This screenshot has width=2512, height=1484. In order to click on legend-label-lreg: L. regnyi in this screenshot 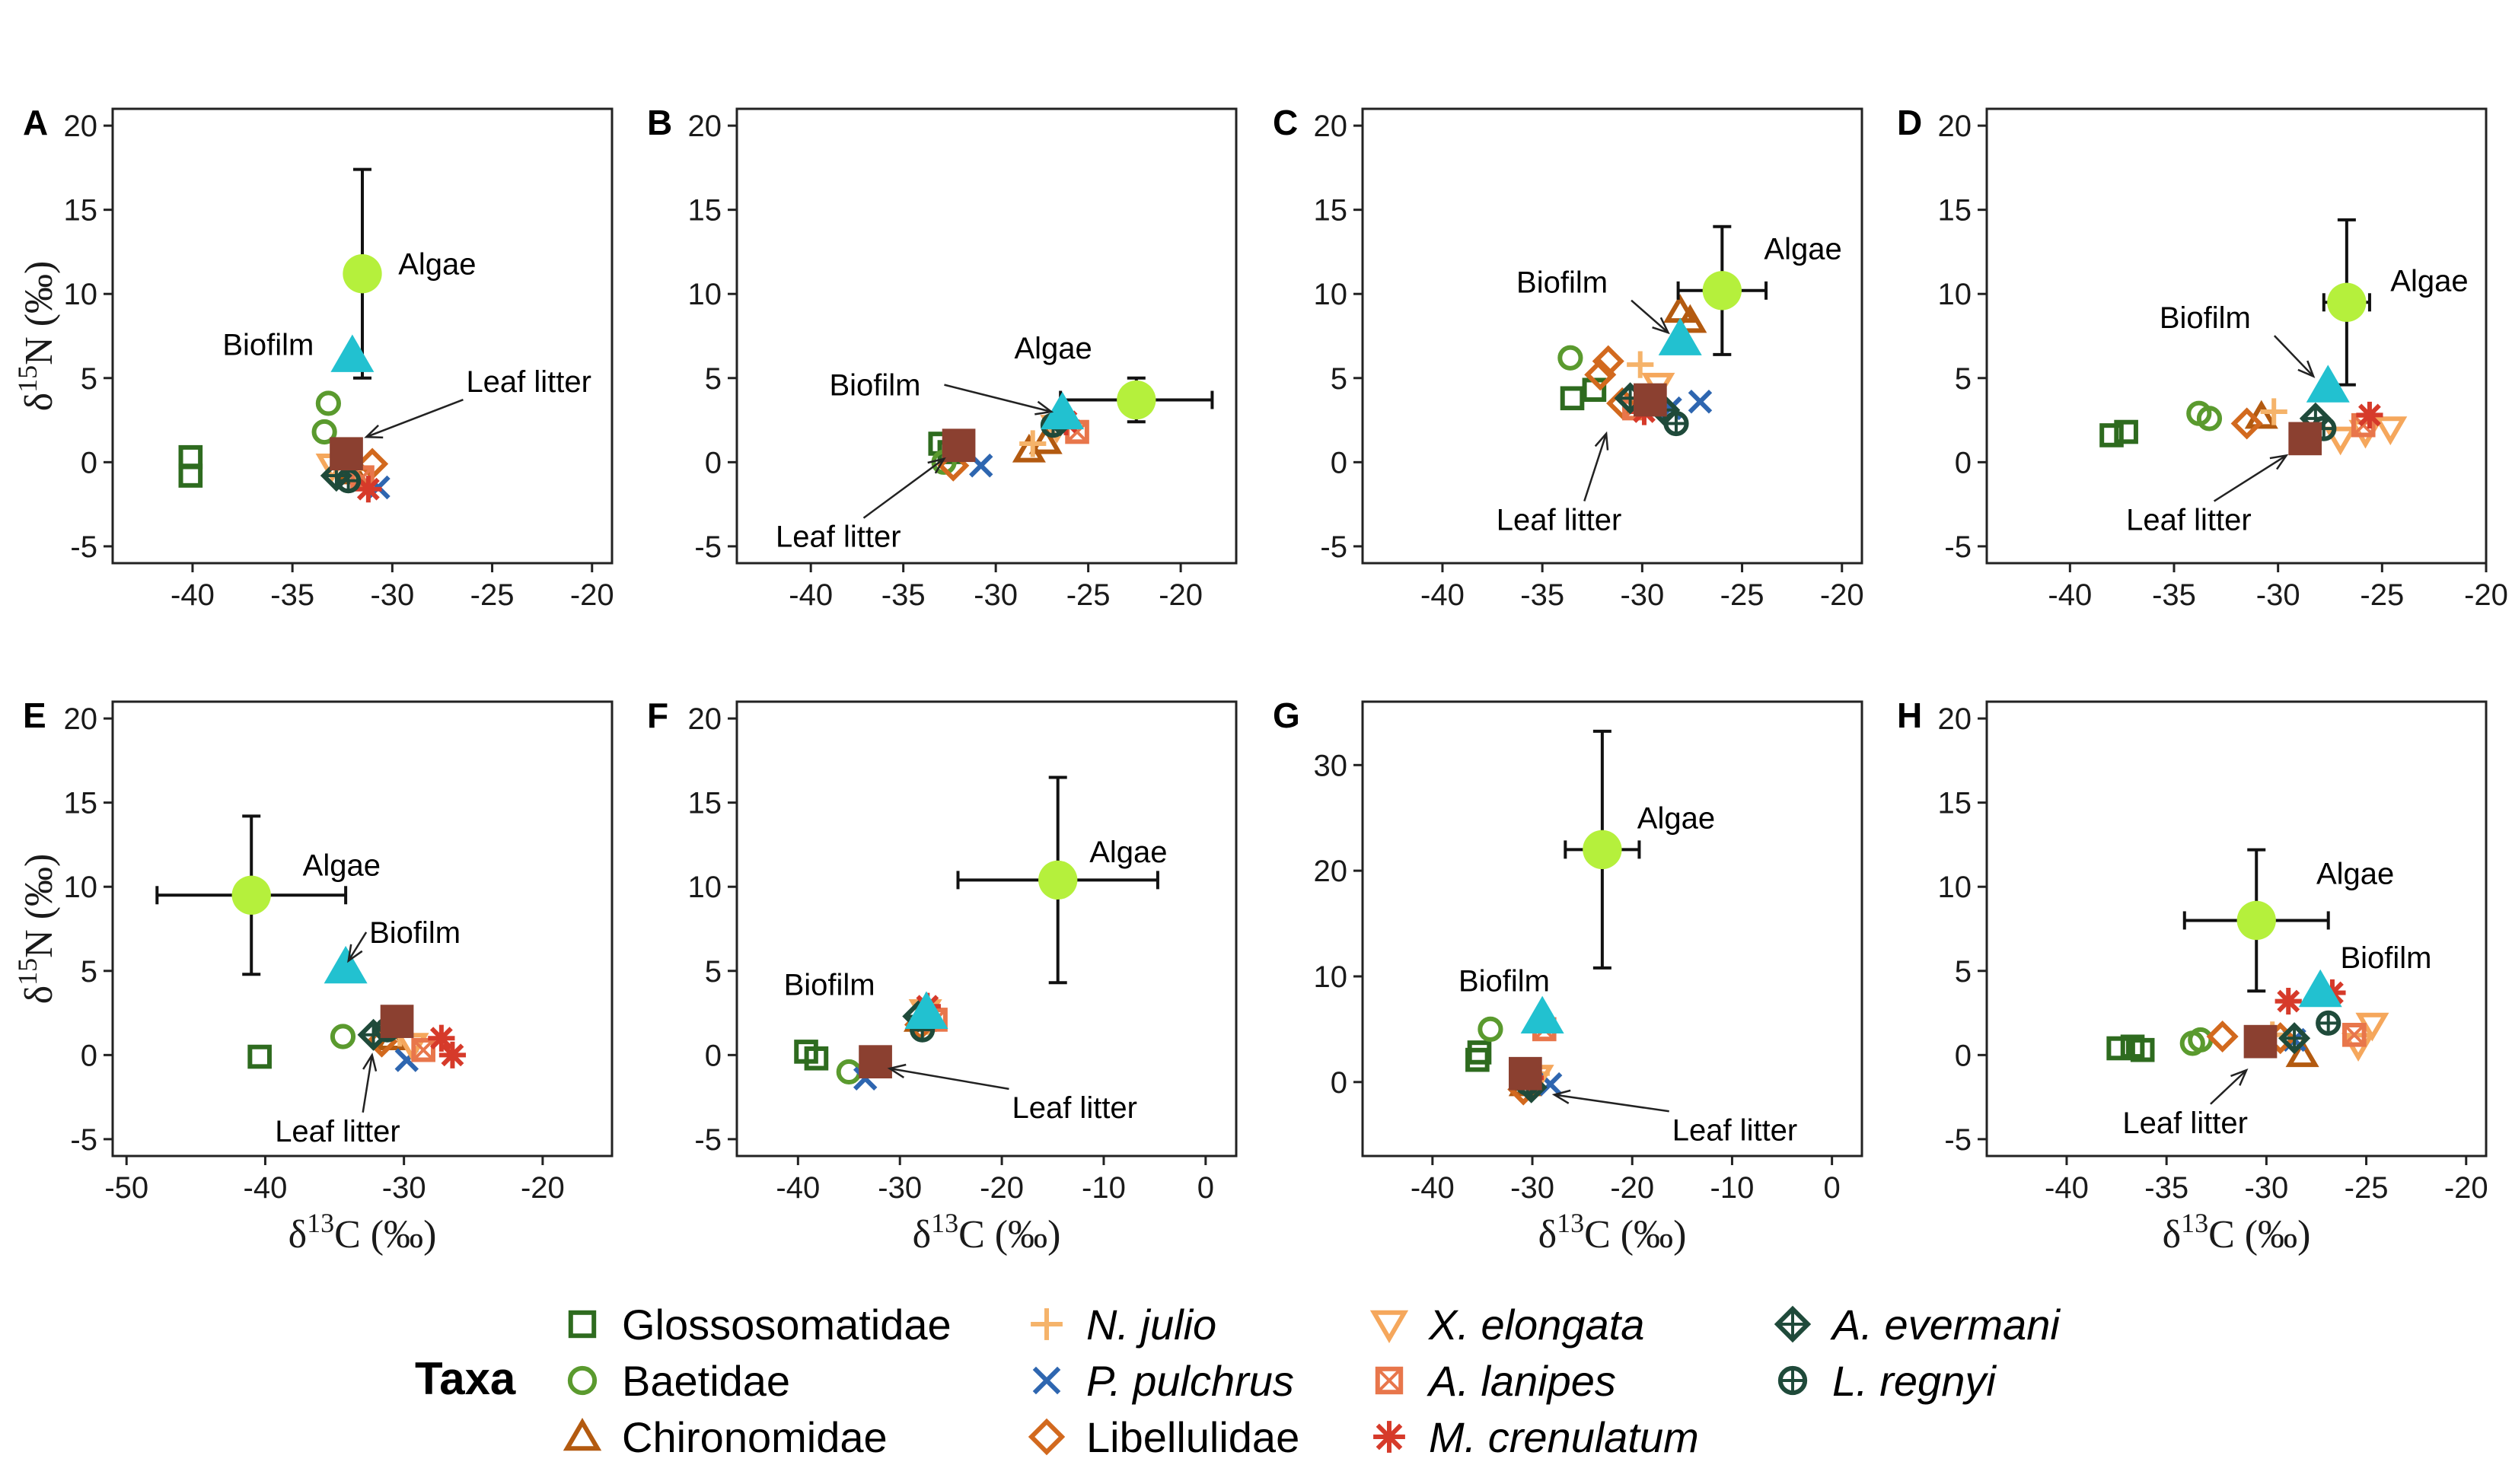, I will do `click(1914, 1381)`.